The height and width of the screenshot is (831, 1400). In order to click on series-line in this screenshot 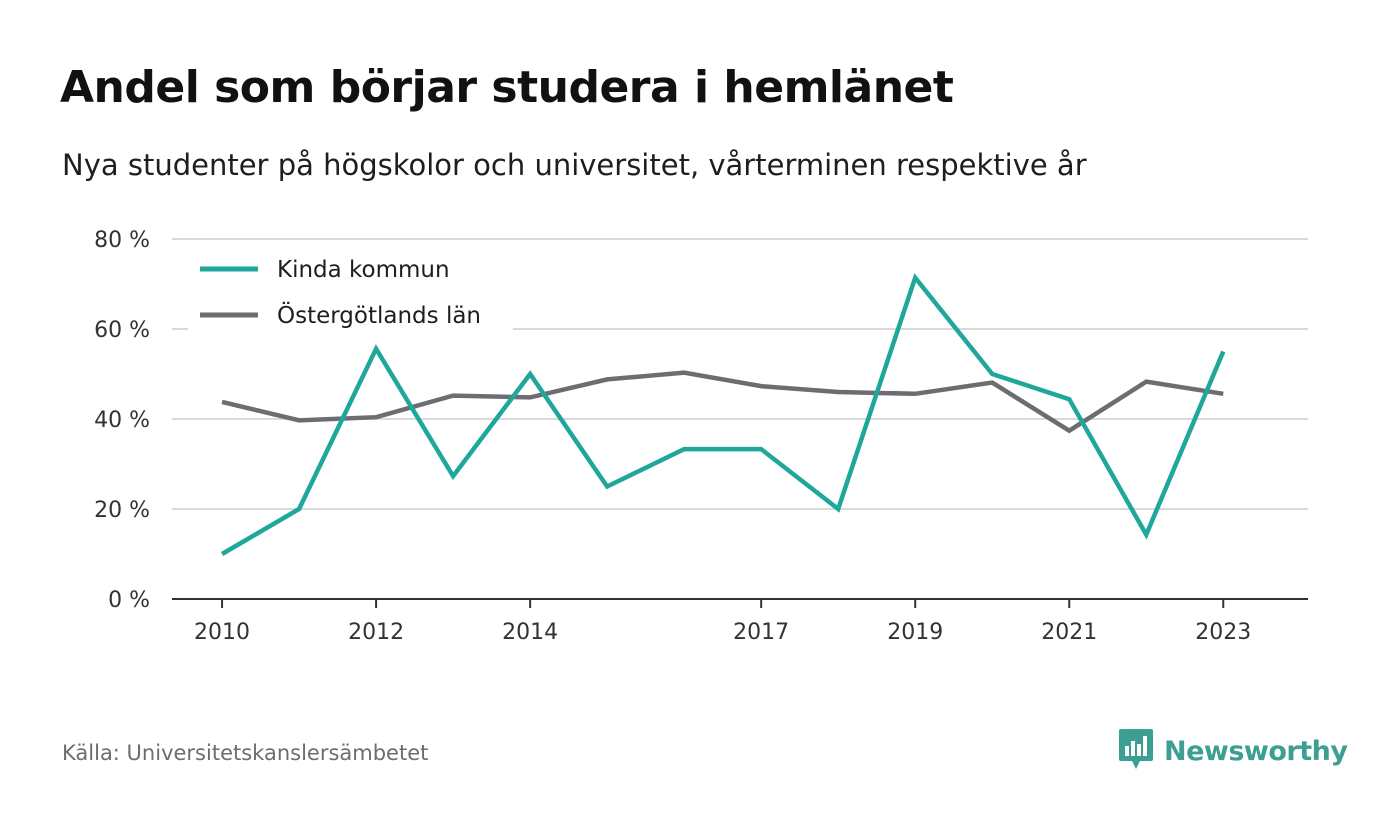, I will do `click(722, 402)`.